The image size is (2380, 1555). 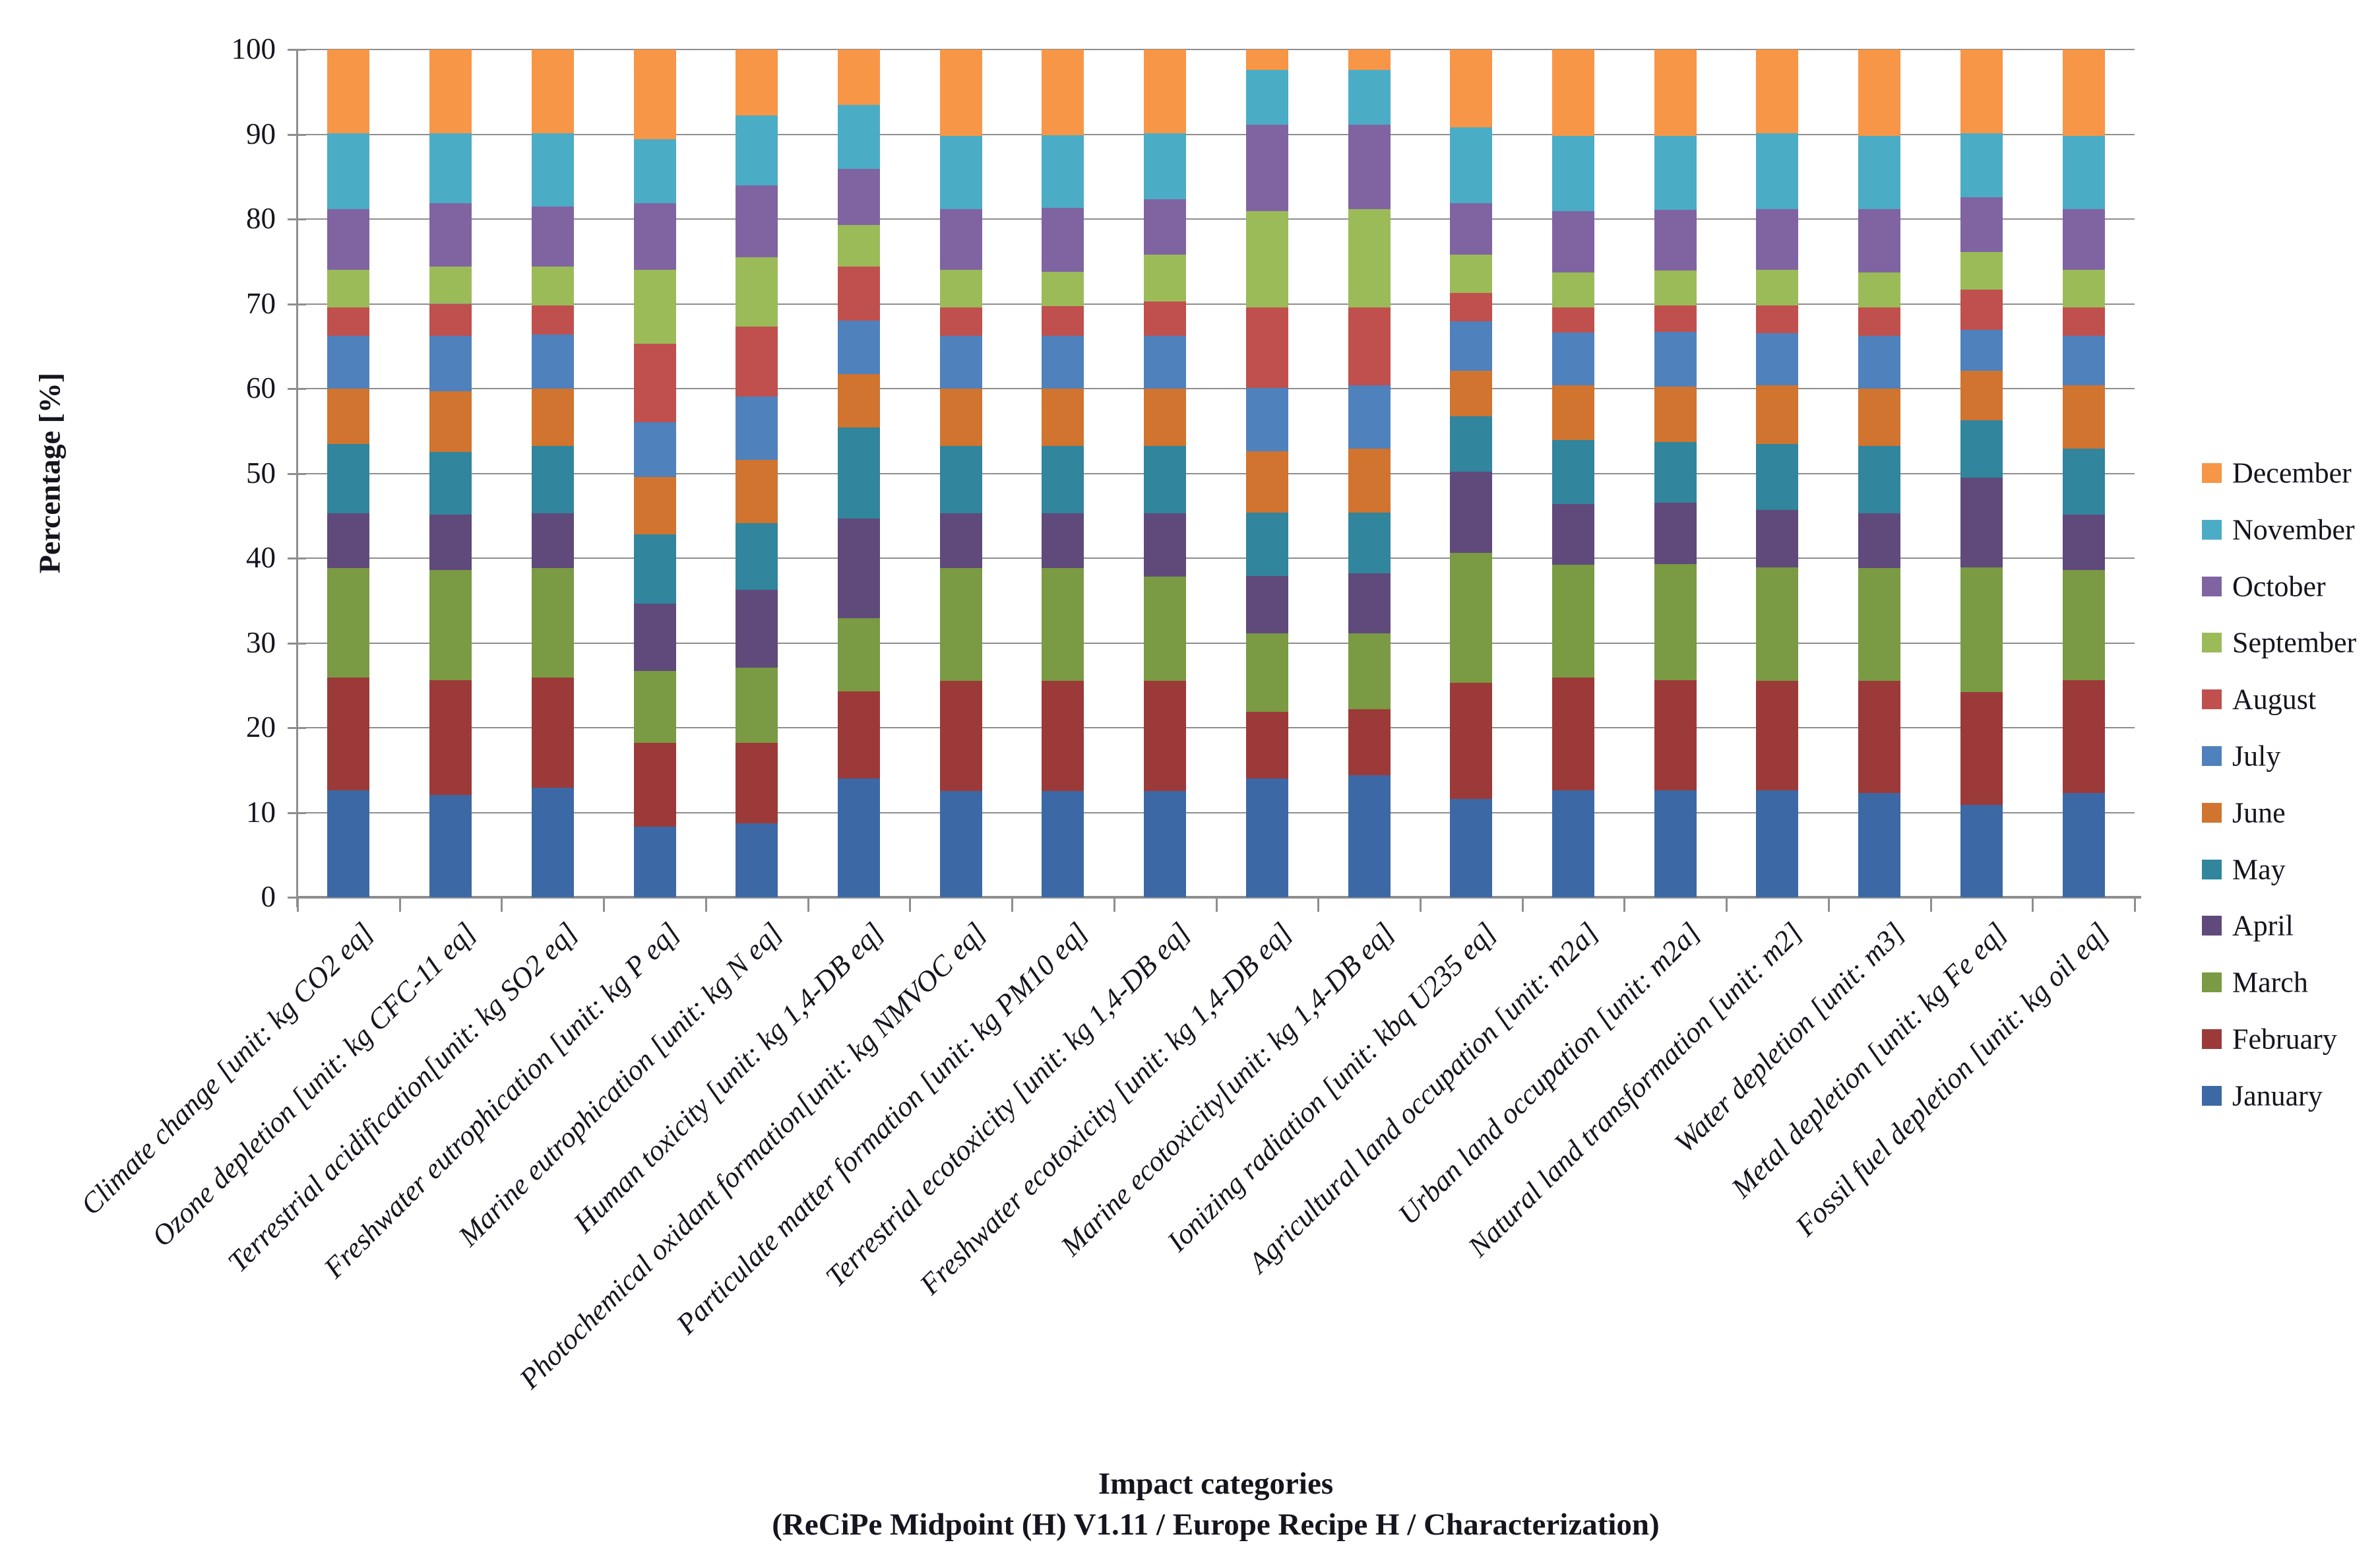 I want to click on legend-swatch-march, so click(x=2212, y=983).